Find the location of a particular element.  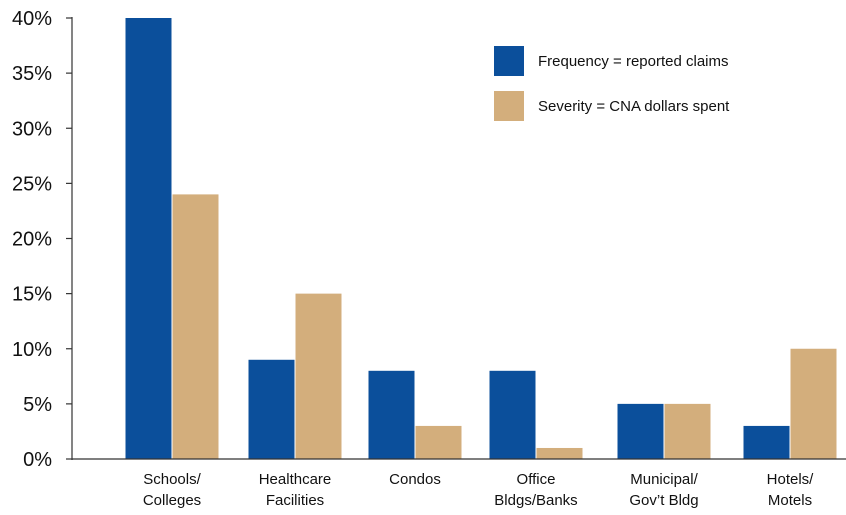

x-tick-label-line: Facilities is located at coordinates (295, 500).